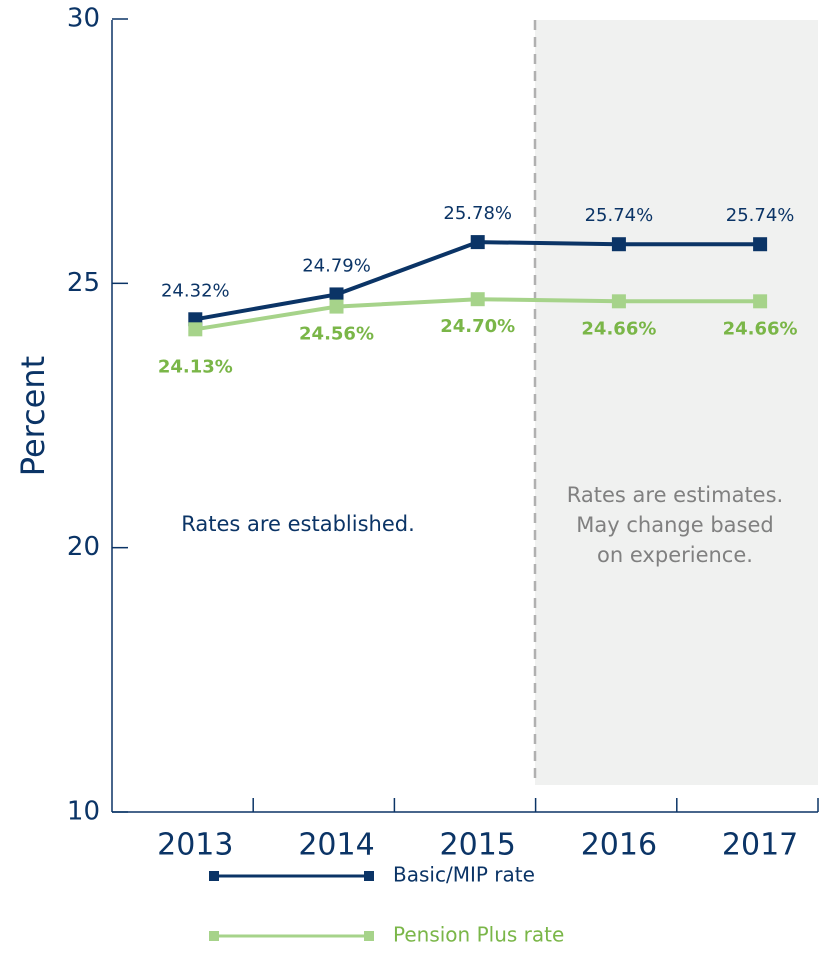  What do you see at coordinates (195, 845) in the screenshot?
I see `x-tick-label: 2013` at bounding box center [195, 845].